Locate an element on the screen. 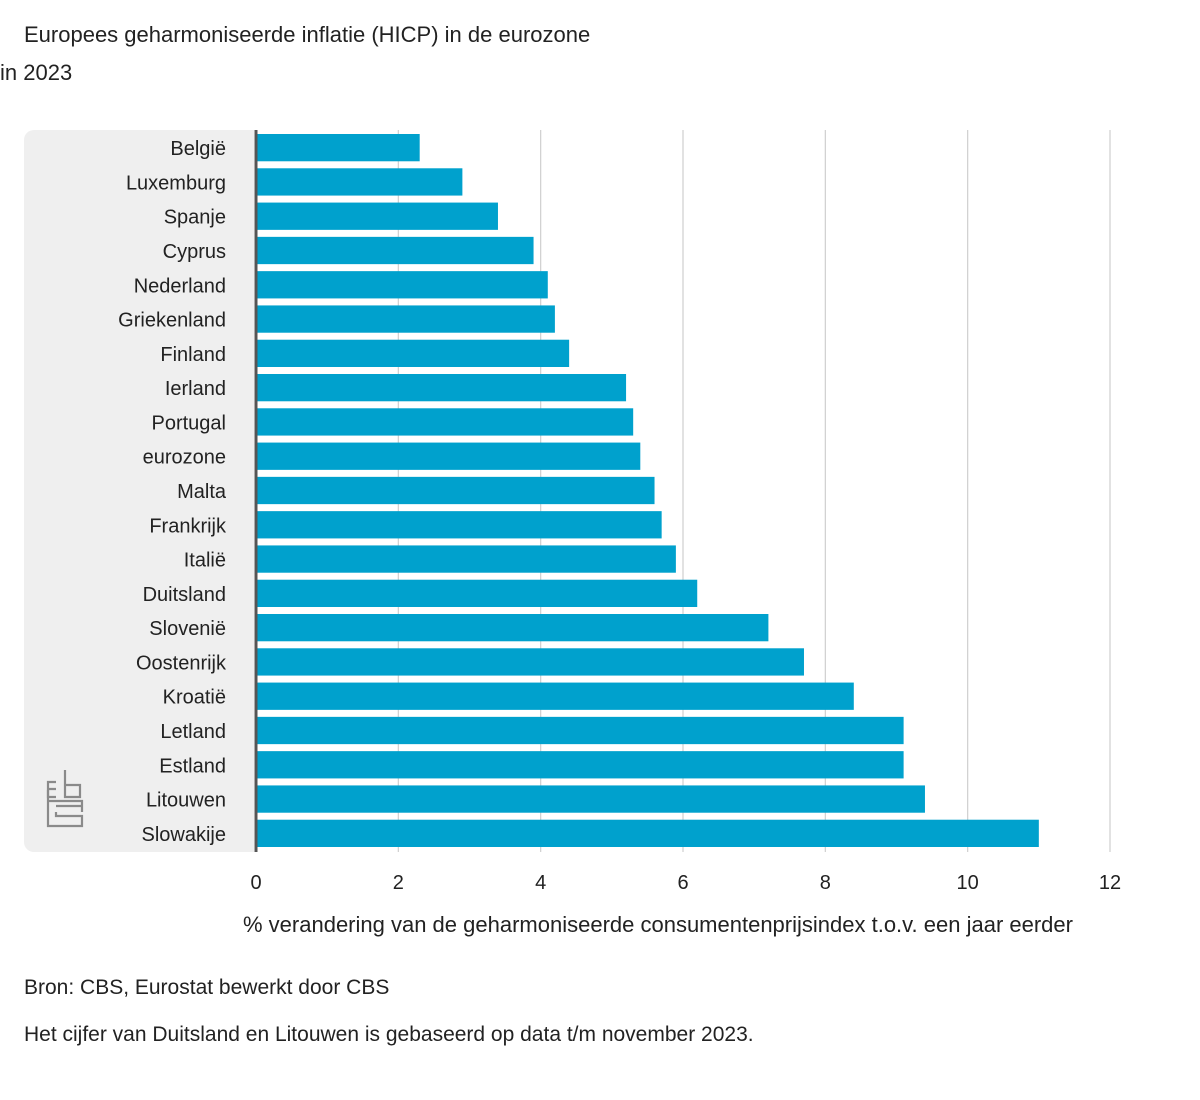 The width and height of the screenshot is (1200, 1100). category-label: Luxemburg is located at coordinates (176, 183).